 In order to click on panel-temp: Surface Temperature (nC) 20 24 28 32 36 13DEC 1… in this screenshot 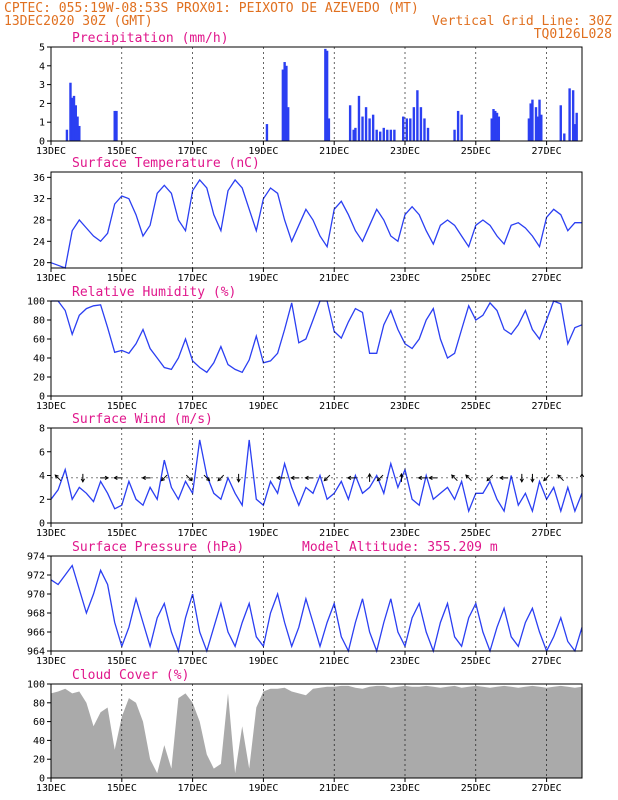, I will do `click(308, 220)`.